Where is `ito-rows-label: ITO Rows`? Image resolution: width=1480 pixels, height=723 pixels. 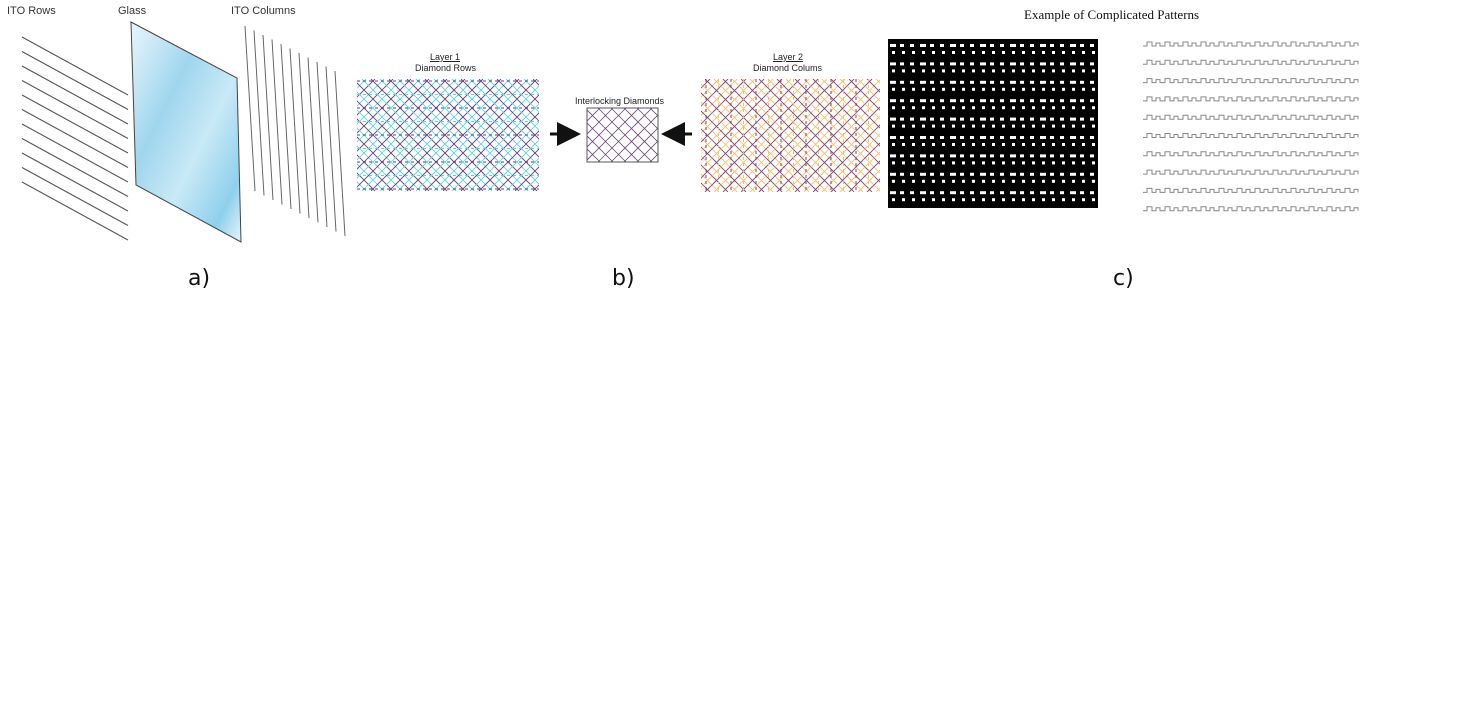 ito-rows-label: ITO Rows is located at coordinates (31, 11).